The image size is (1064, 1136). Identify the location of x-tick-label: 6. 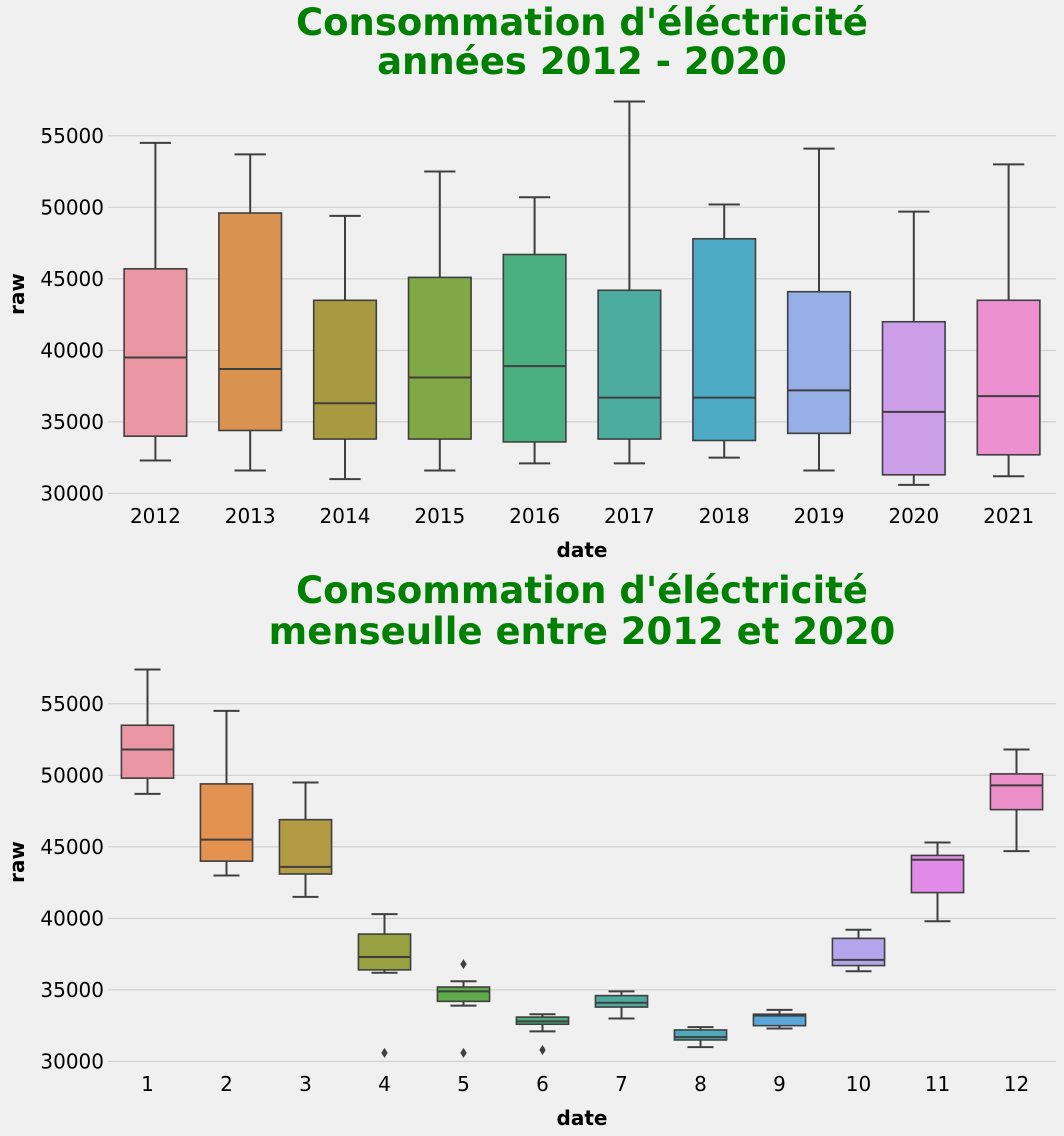
(542, 1084).